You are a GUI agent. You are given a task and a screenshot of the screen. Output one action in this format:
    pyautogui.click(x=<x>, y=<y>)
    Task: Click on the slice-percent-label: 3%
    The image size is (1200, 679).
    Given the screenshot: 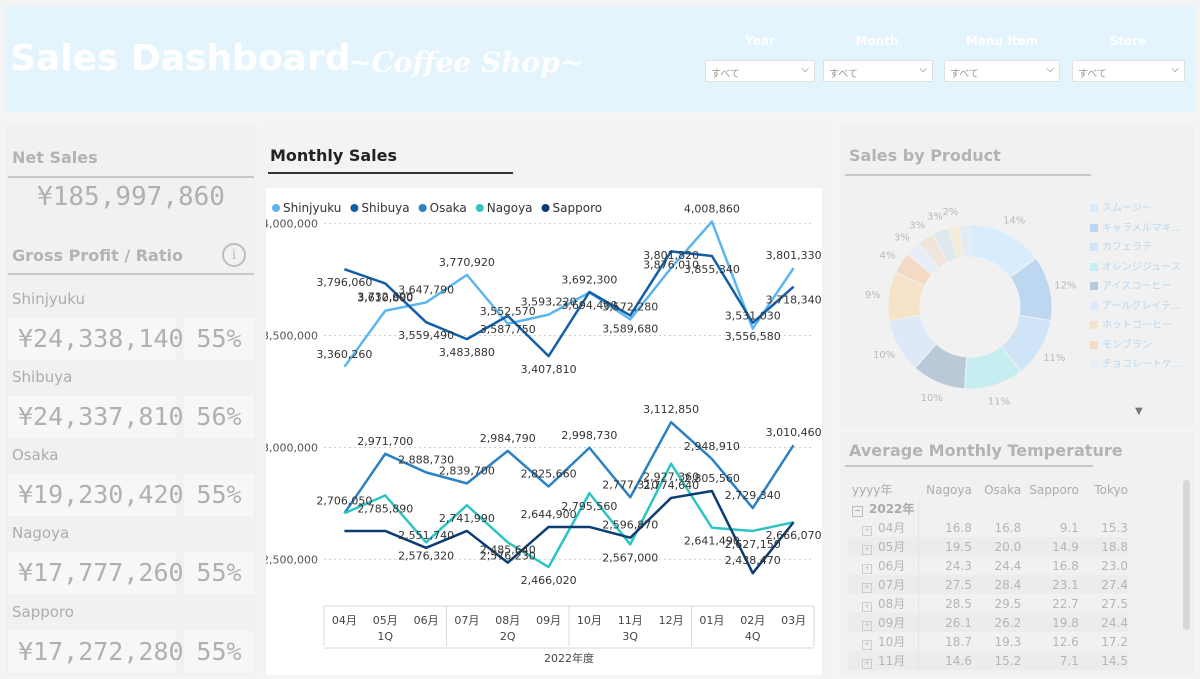 What is the action you would take?
    pyautogui.click(x=917, y=225)
    